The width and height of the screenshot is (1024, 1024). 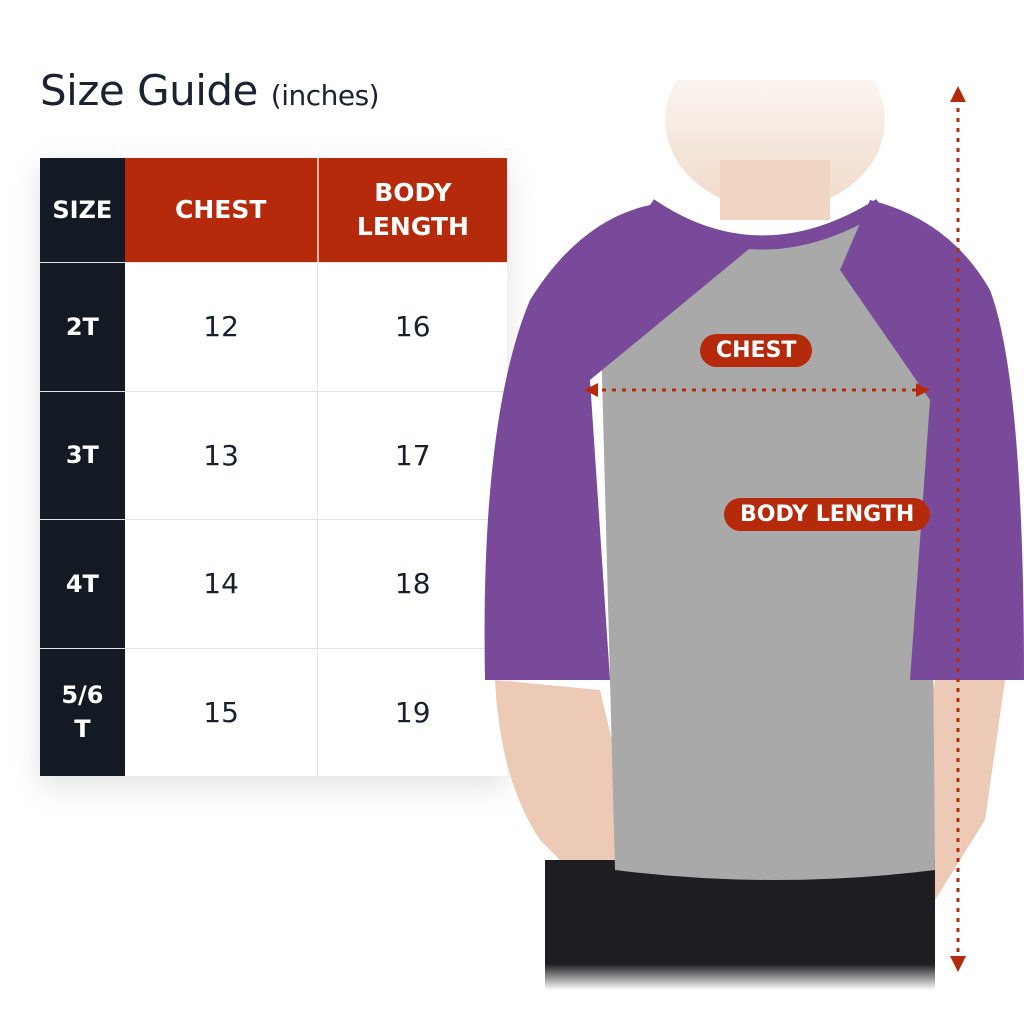 What do you see at coordinates (412, 210) in the screenshot?
I see `header-body-length: BODY LENGTH` at bounding box center [412, 210].